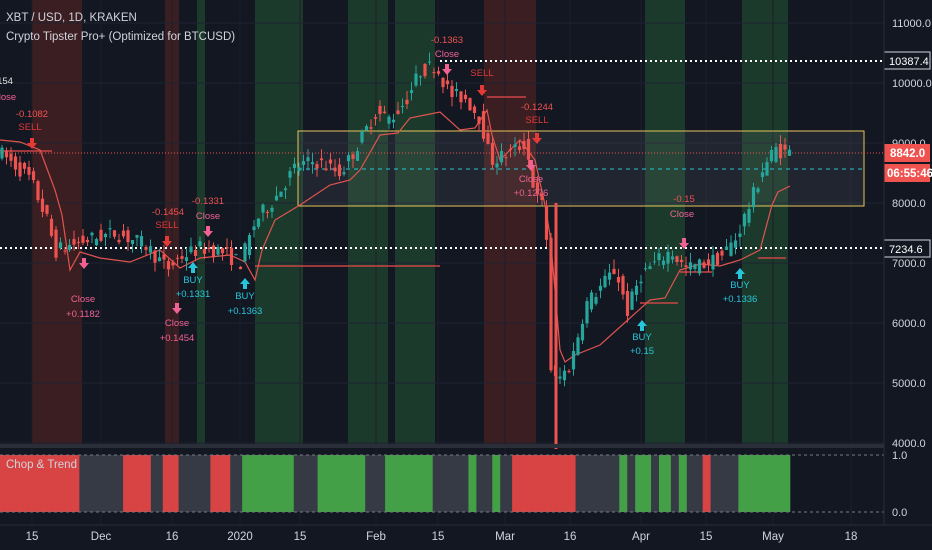 This screenshot has width=932, height=550. I want to click on chop-pane-title: Chop & Trend, so click(41, 465).